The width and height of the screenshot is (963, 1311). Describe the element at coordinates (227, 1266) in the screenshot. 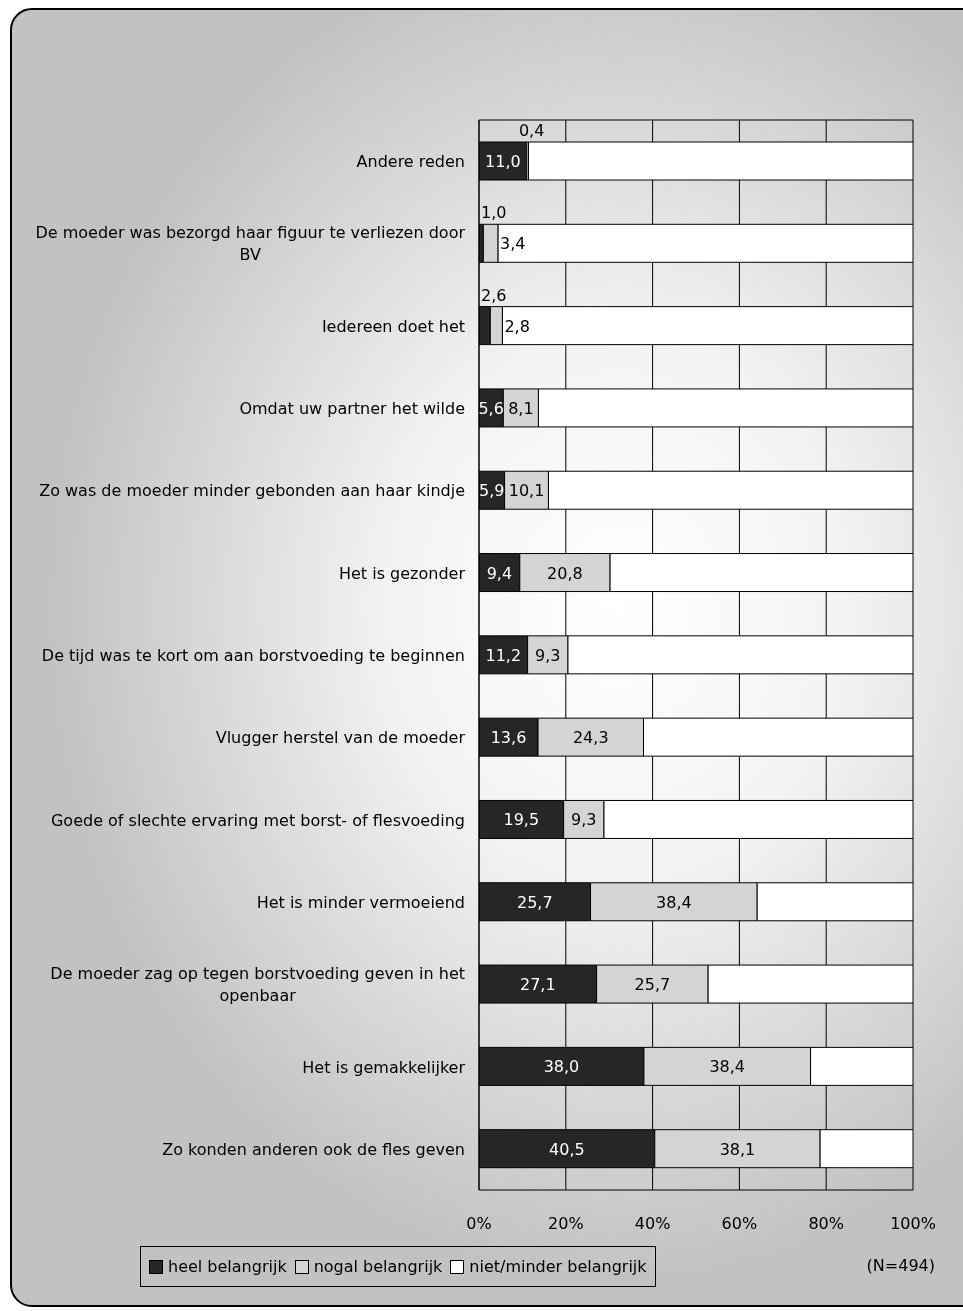

I see `legend-label: heel belangrijk` at that location.